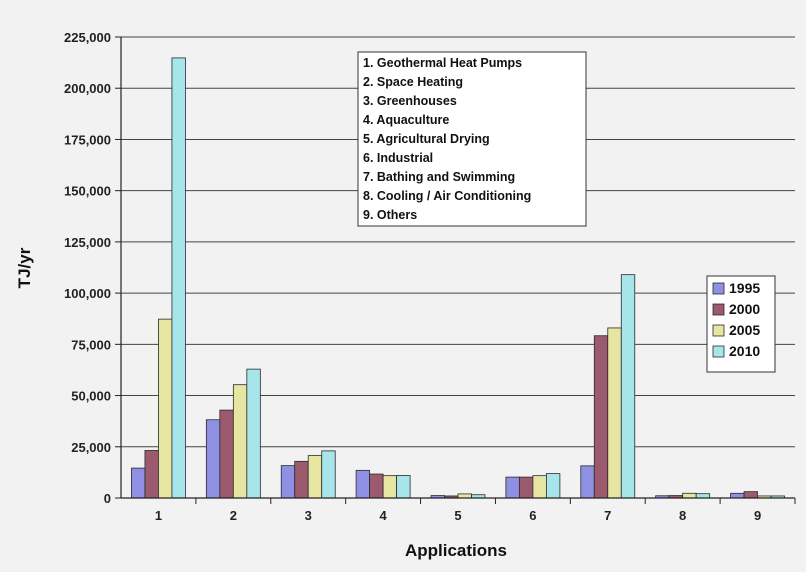 The height and width of the screenshot is (572, 806). What do you see at coordinates (233, 515) in the screenshot?
I see `x-tick-label: 2` at bounding box center [233, 515].